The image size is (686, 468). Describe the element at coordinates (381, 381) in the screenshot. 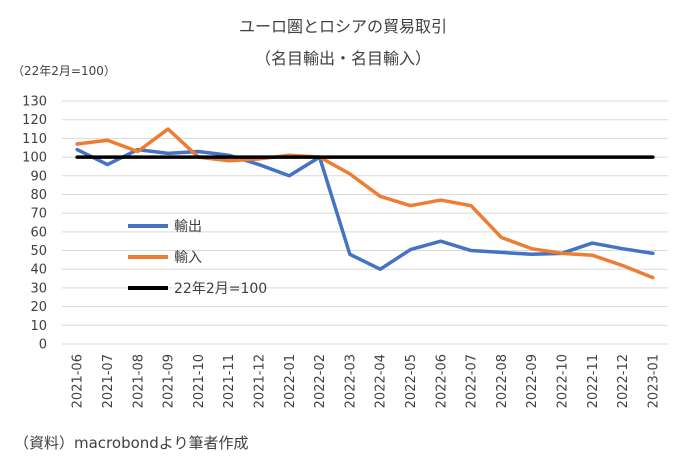

I see `x-tick-label: 2022-04` at that location.